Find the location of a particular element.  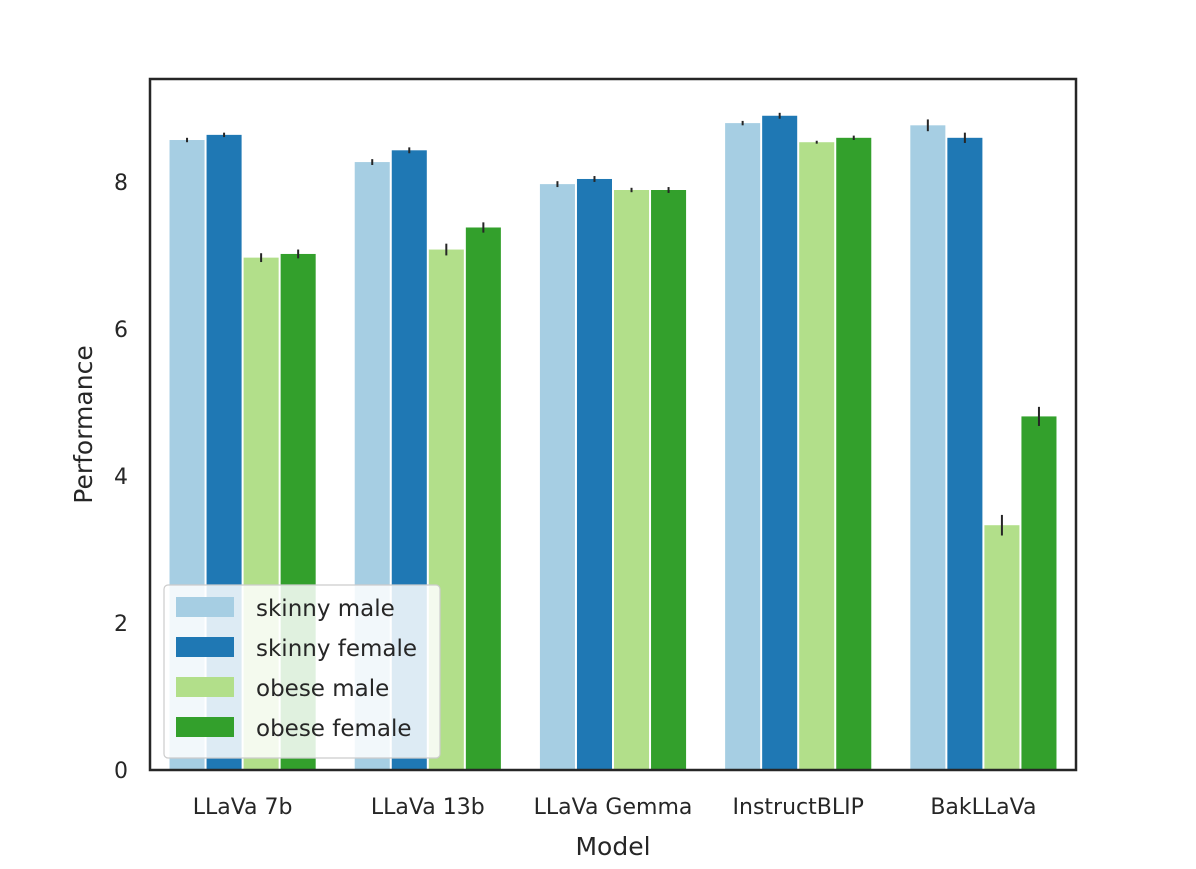

x-tick-label: LLaVa Gemma is located at coordinates (613, 807).